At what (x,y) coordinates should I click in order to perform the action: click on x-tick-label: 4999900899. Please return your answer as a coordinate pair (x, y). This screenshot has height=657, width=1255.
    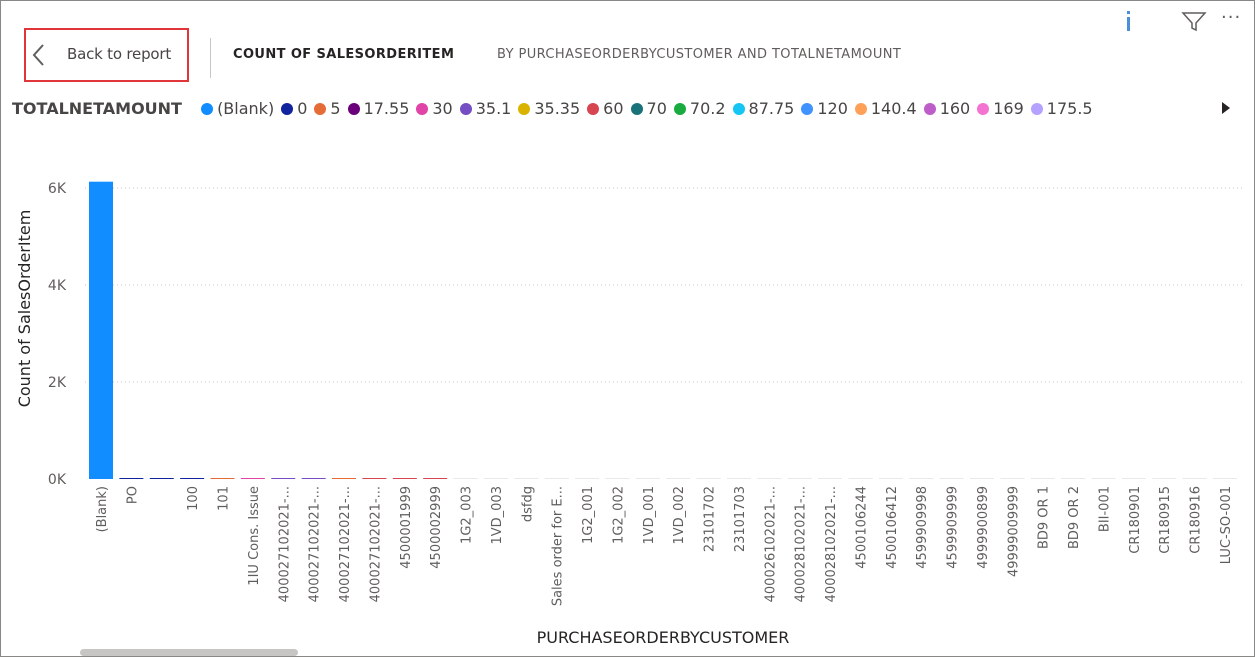
    Looking at the image, I should click on (983, 527).